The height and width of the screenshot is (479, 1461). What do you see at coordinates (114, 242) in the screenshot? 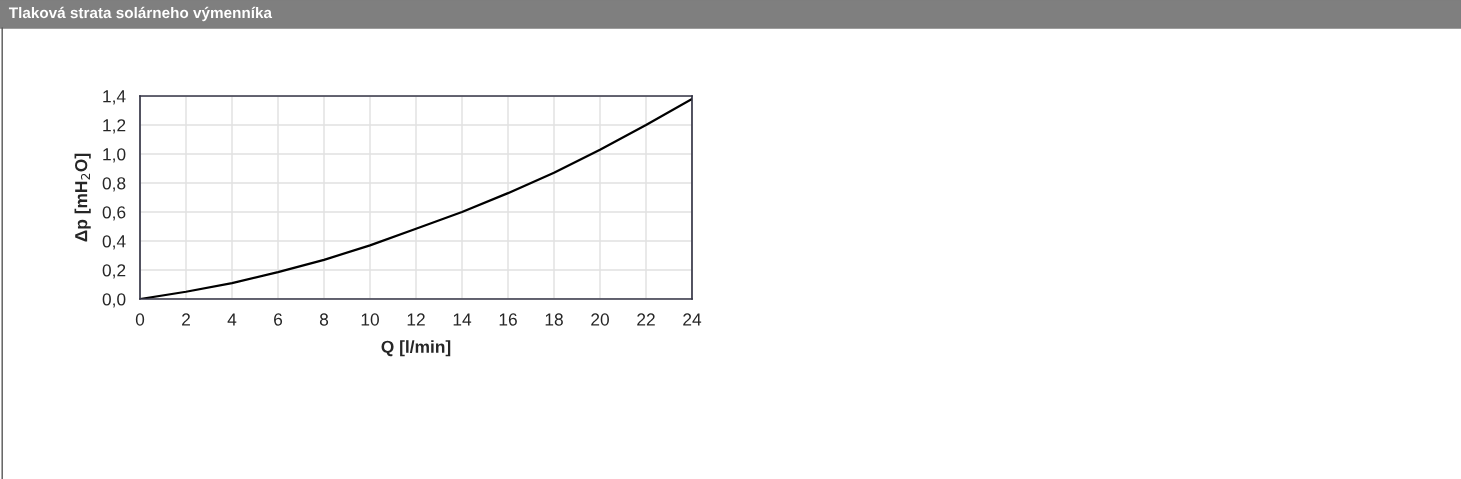
I see `y-tick-label: 0,4` at bounding box center [114, 242].